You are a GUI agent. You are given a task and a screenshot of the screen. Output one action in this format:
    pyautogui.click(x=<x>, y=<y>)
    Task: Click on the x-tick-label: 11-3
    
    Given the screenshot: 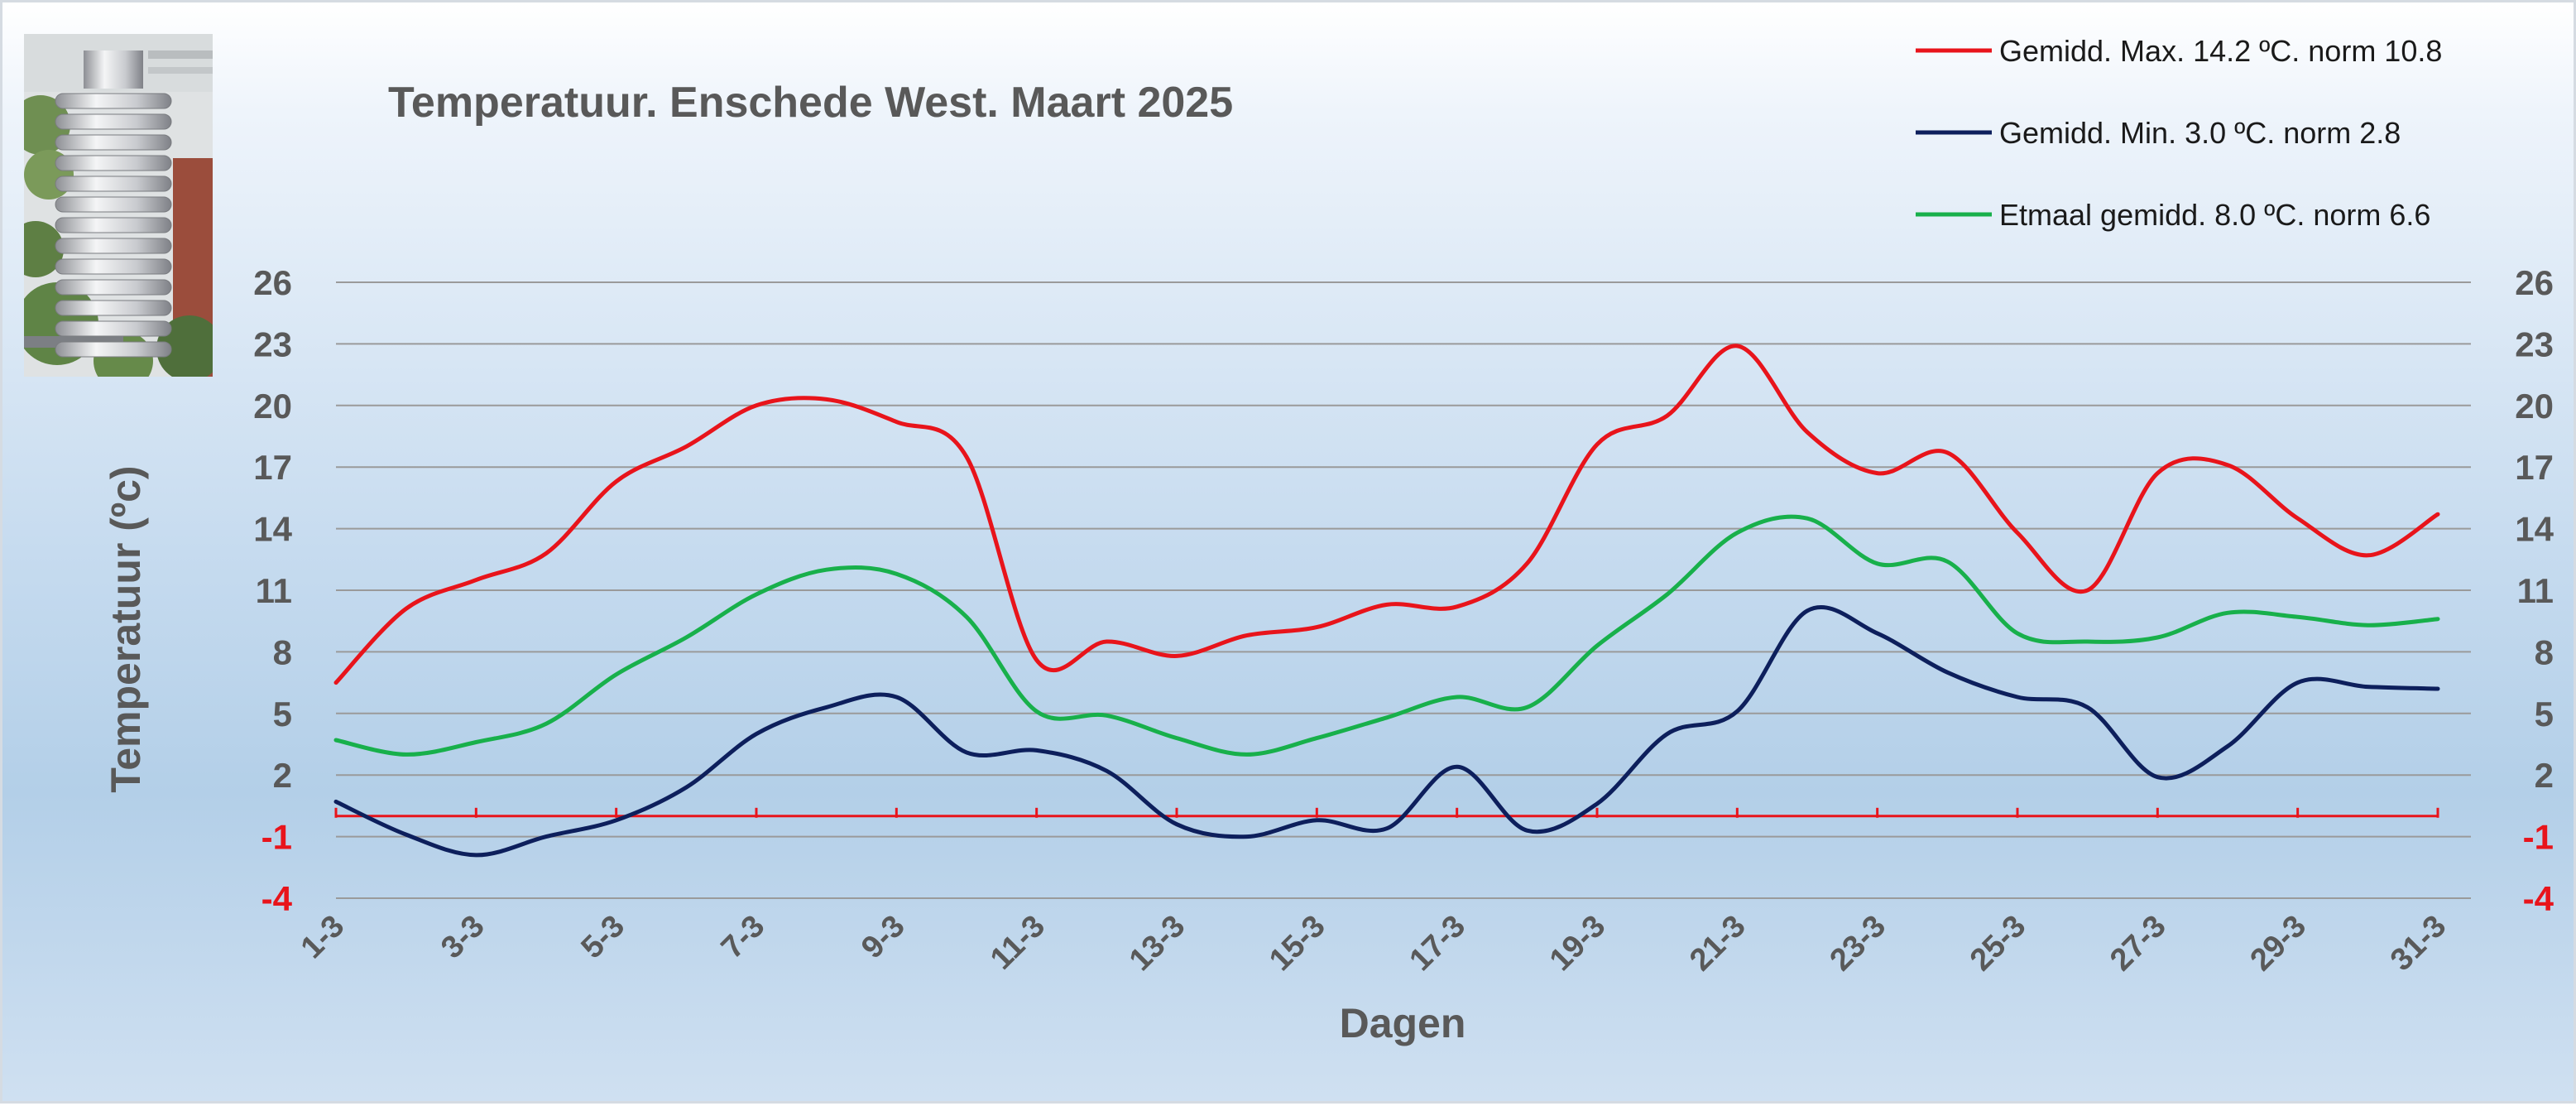 What is the action you would take?
    pyautogui.click(x=1018, y=943)
    